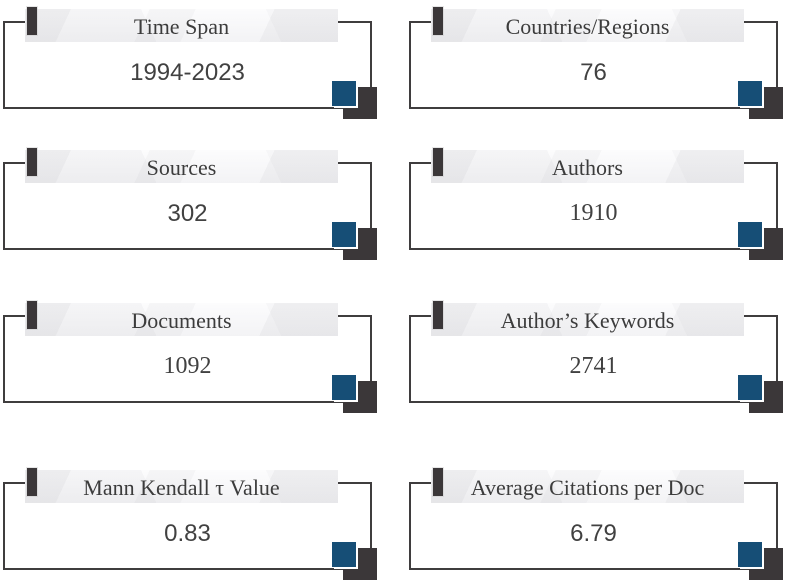 This screenshot has width=790, height=587. I want to click on card-title: Average Citations per Doc, so click(587, 487).